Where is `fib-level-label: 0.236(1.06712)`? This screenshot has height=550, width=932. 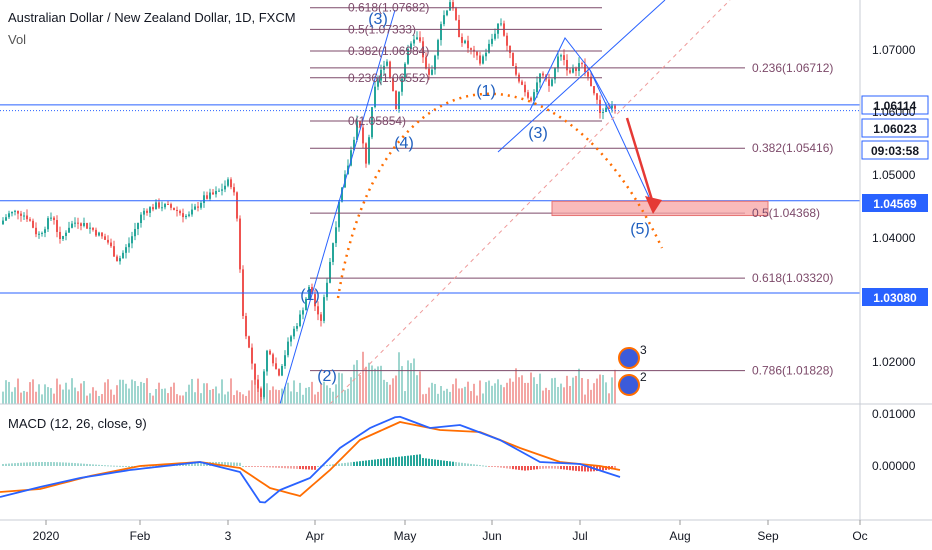
fib-level-label: 0.236(1.06712) is located at coordinates (792, 68).